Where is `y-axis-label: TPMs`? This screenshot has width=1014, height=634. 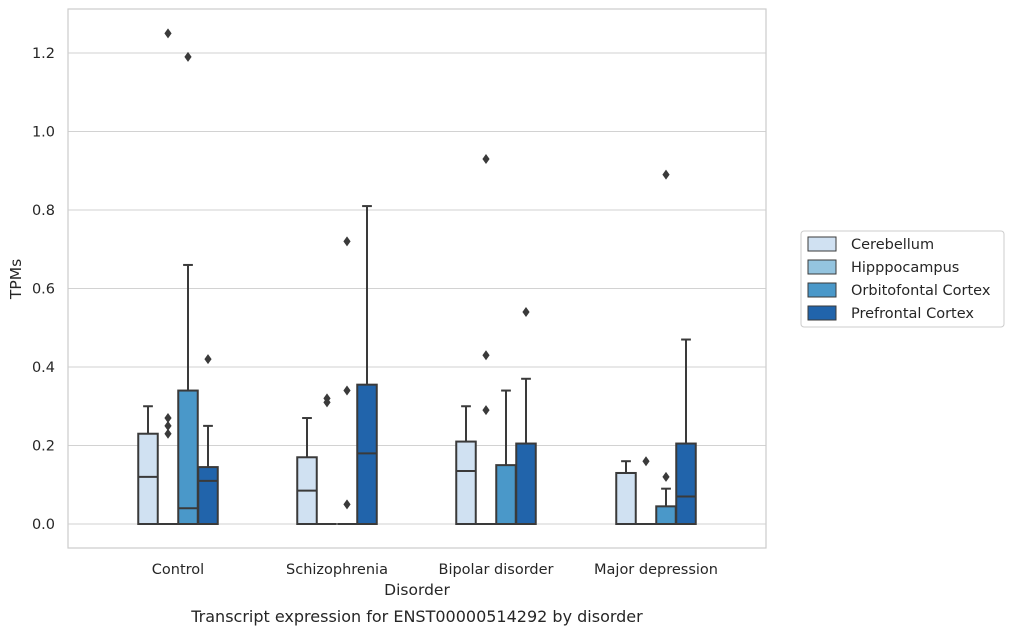 y-axis-label: TPMs is located at coordinates (16, 279).